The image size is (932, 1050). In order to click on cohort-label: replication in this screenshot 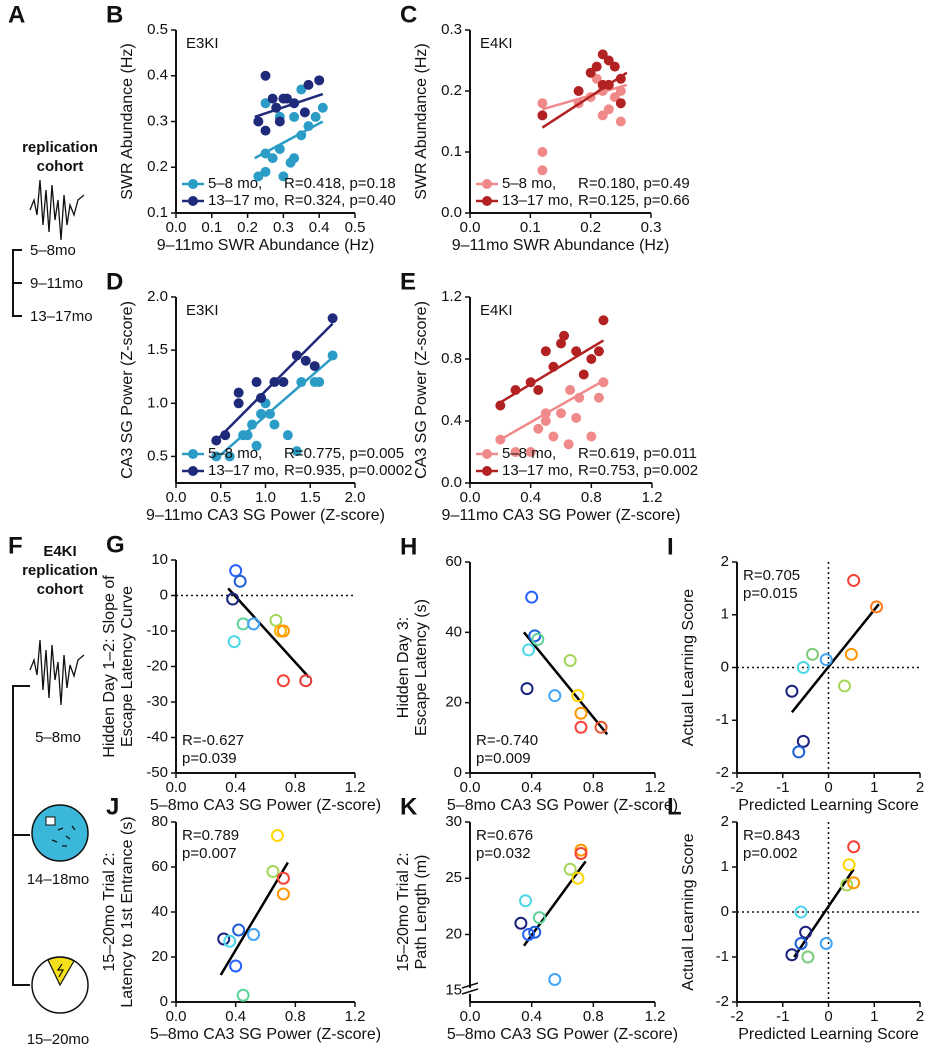, I will do `click(60, 147)`.